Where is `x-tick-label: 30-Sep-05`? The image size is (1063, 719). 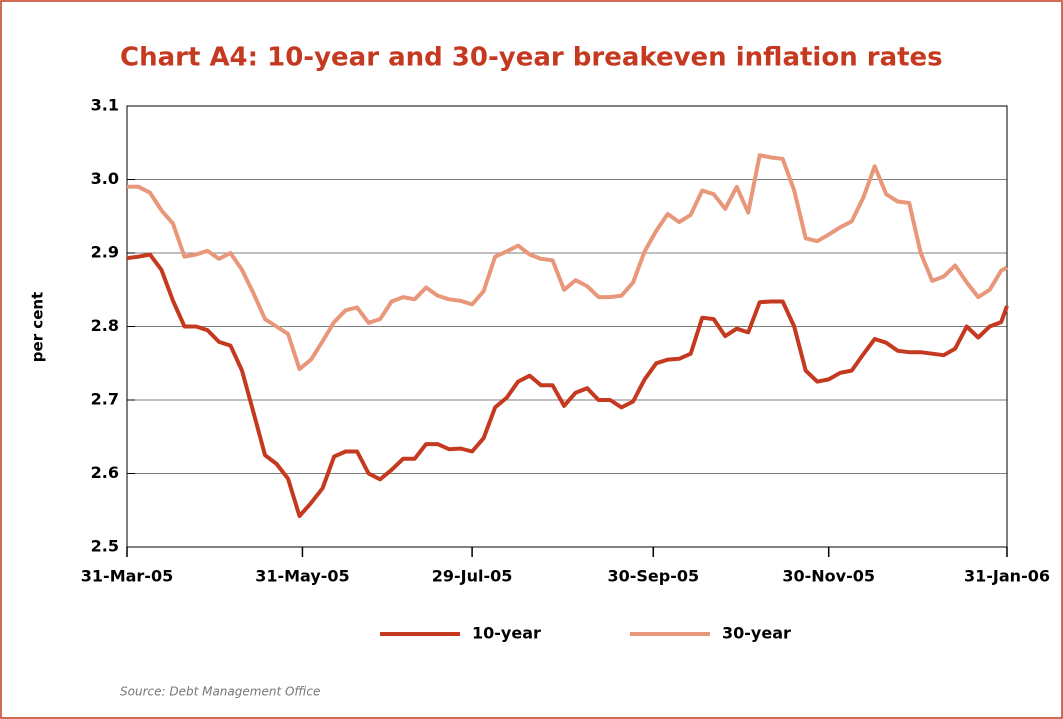
x-tick-label: 30-Sep-05 is located at coordinates (653, 576).